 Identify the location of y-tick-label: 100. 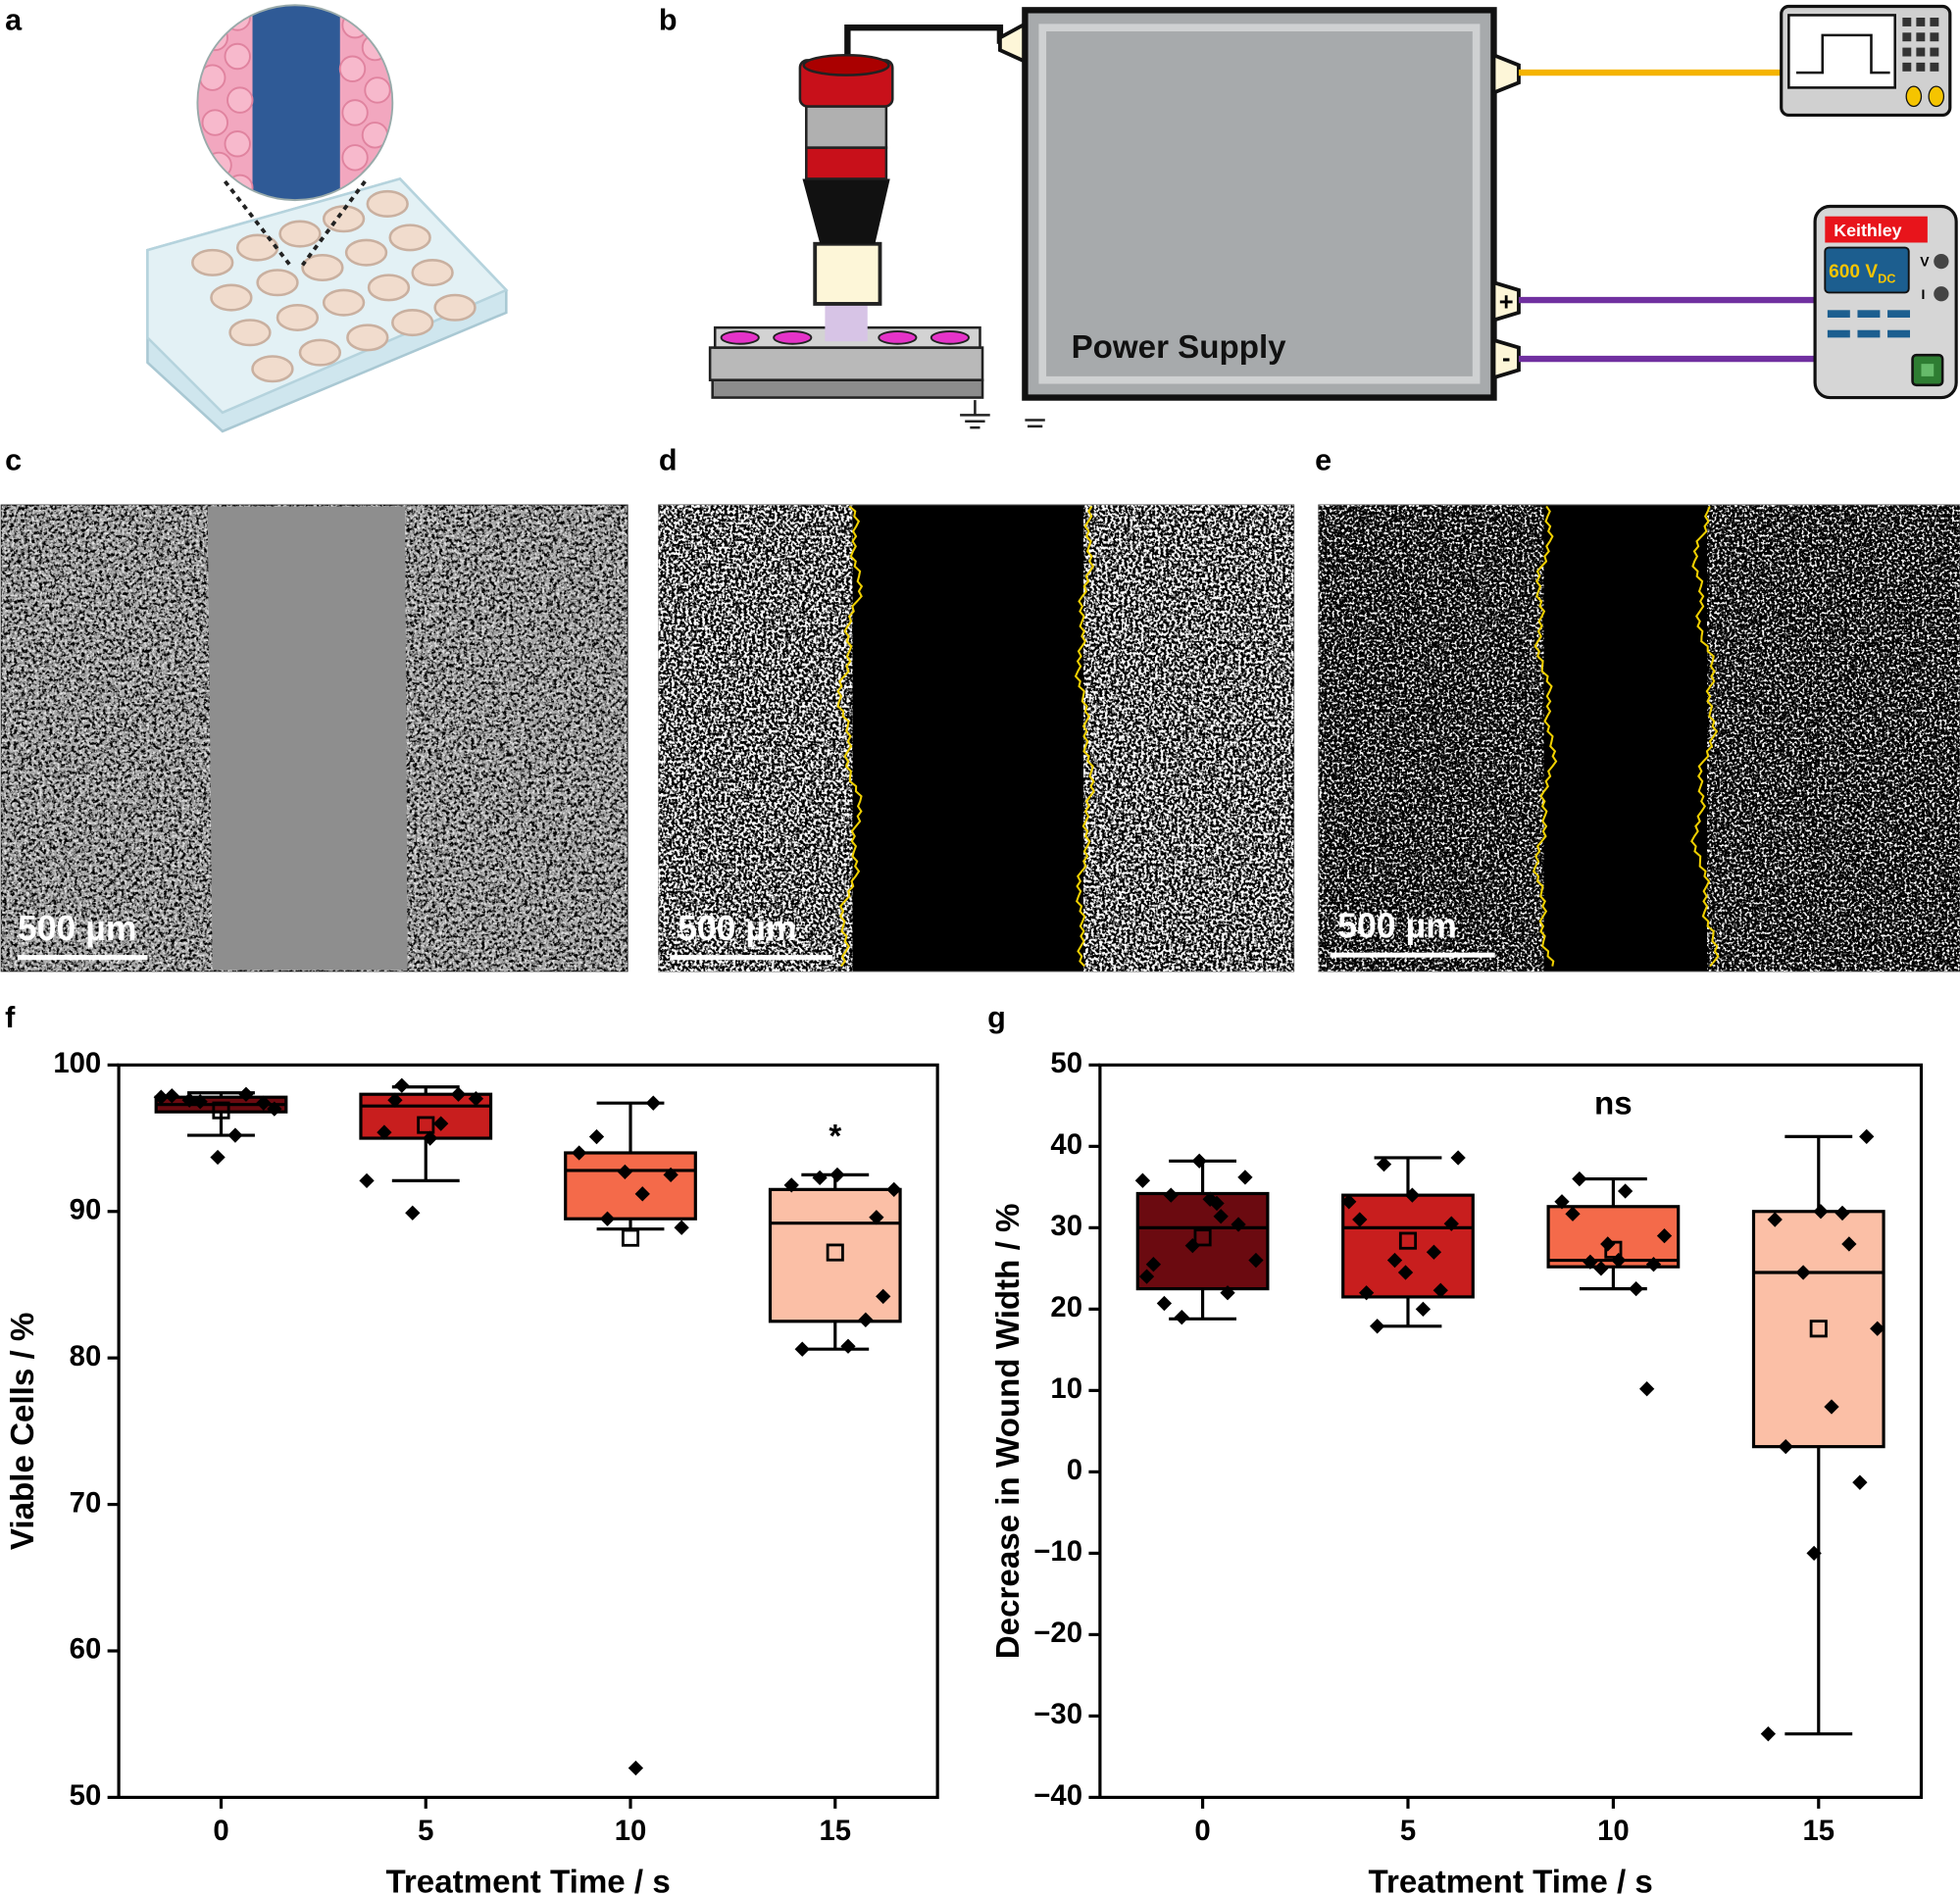
(77, 1063).